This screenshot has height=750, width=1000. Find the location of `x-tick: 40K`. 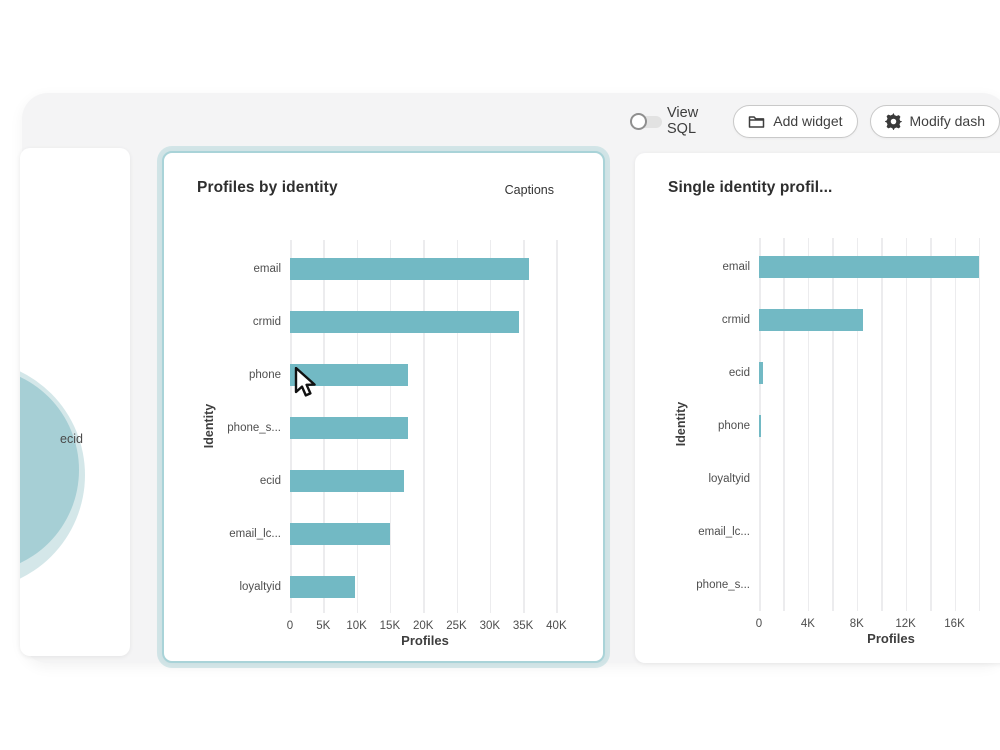

x-tick: 40K is located at coordinates (556, 626).